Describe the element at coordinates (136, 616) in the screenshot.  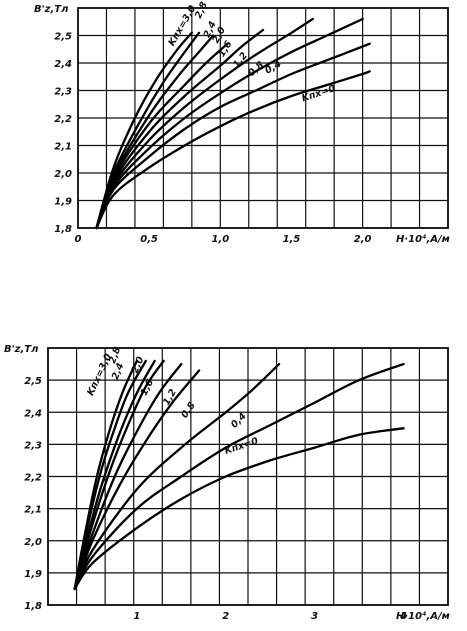
I see `x-tick-label: 1` at that location.